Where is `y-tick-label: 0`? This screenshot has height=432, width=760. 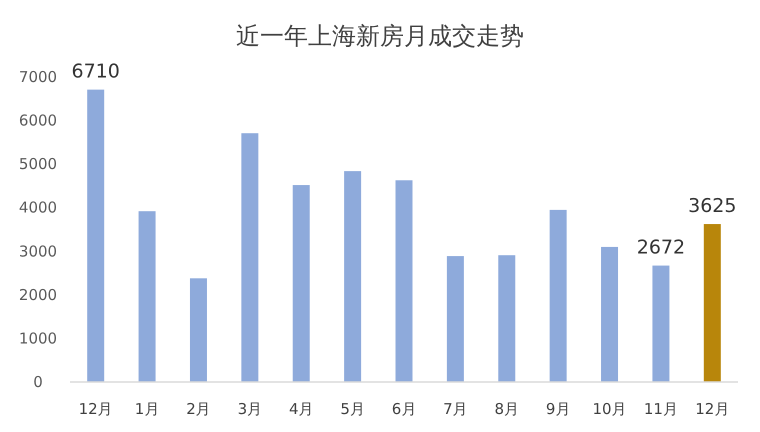 y-tick-label: 0 is located at coordinates (38, 382).